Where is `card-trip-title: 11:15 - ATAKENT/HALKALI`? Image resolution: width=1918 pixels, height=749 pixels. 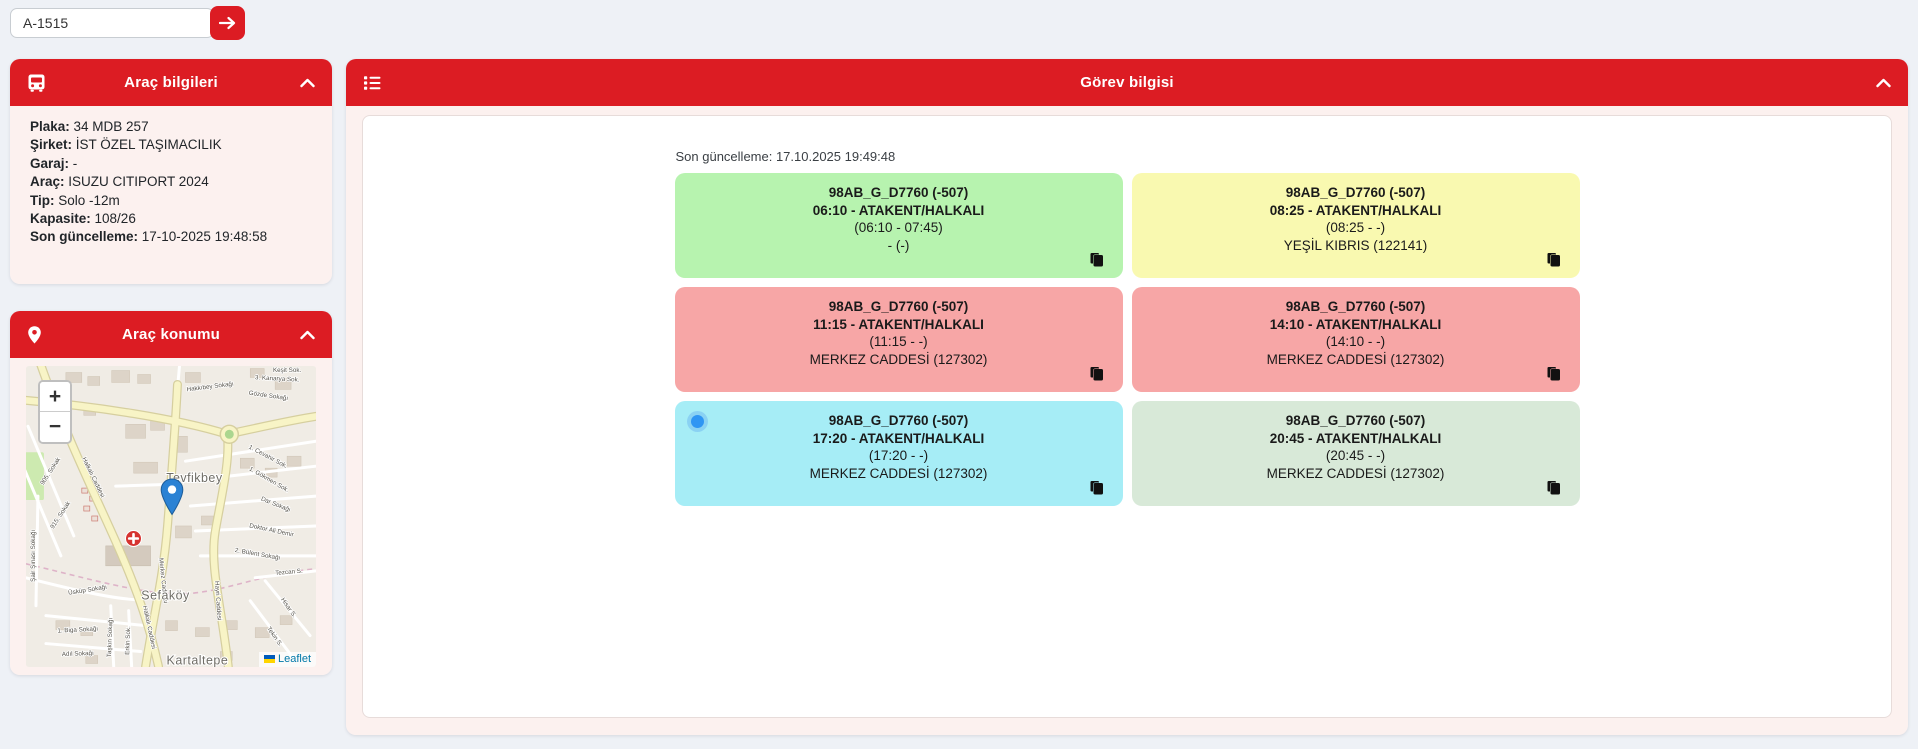 card-trip-title: 11:15 - ATAKENT/HALKALI is located at coordinates (898, 324).